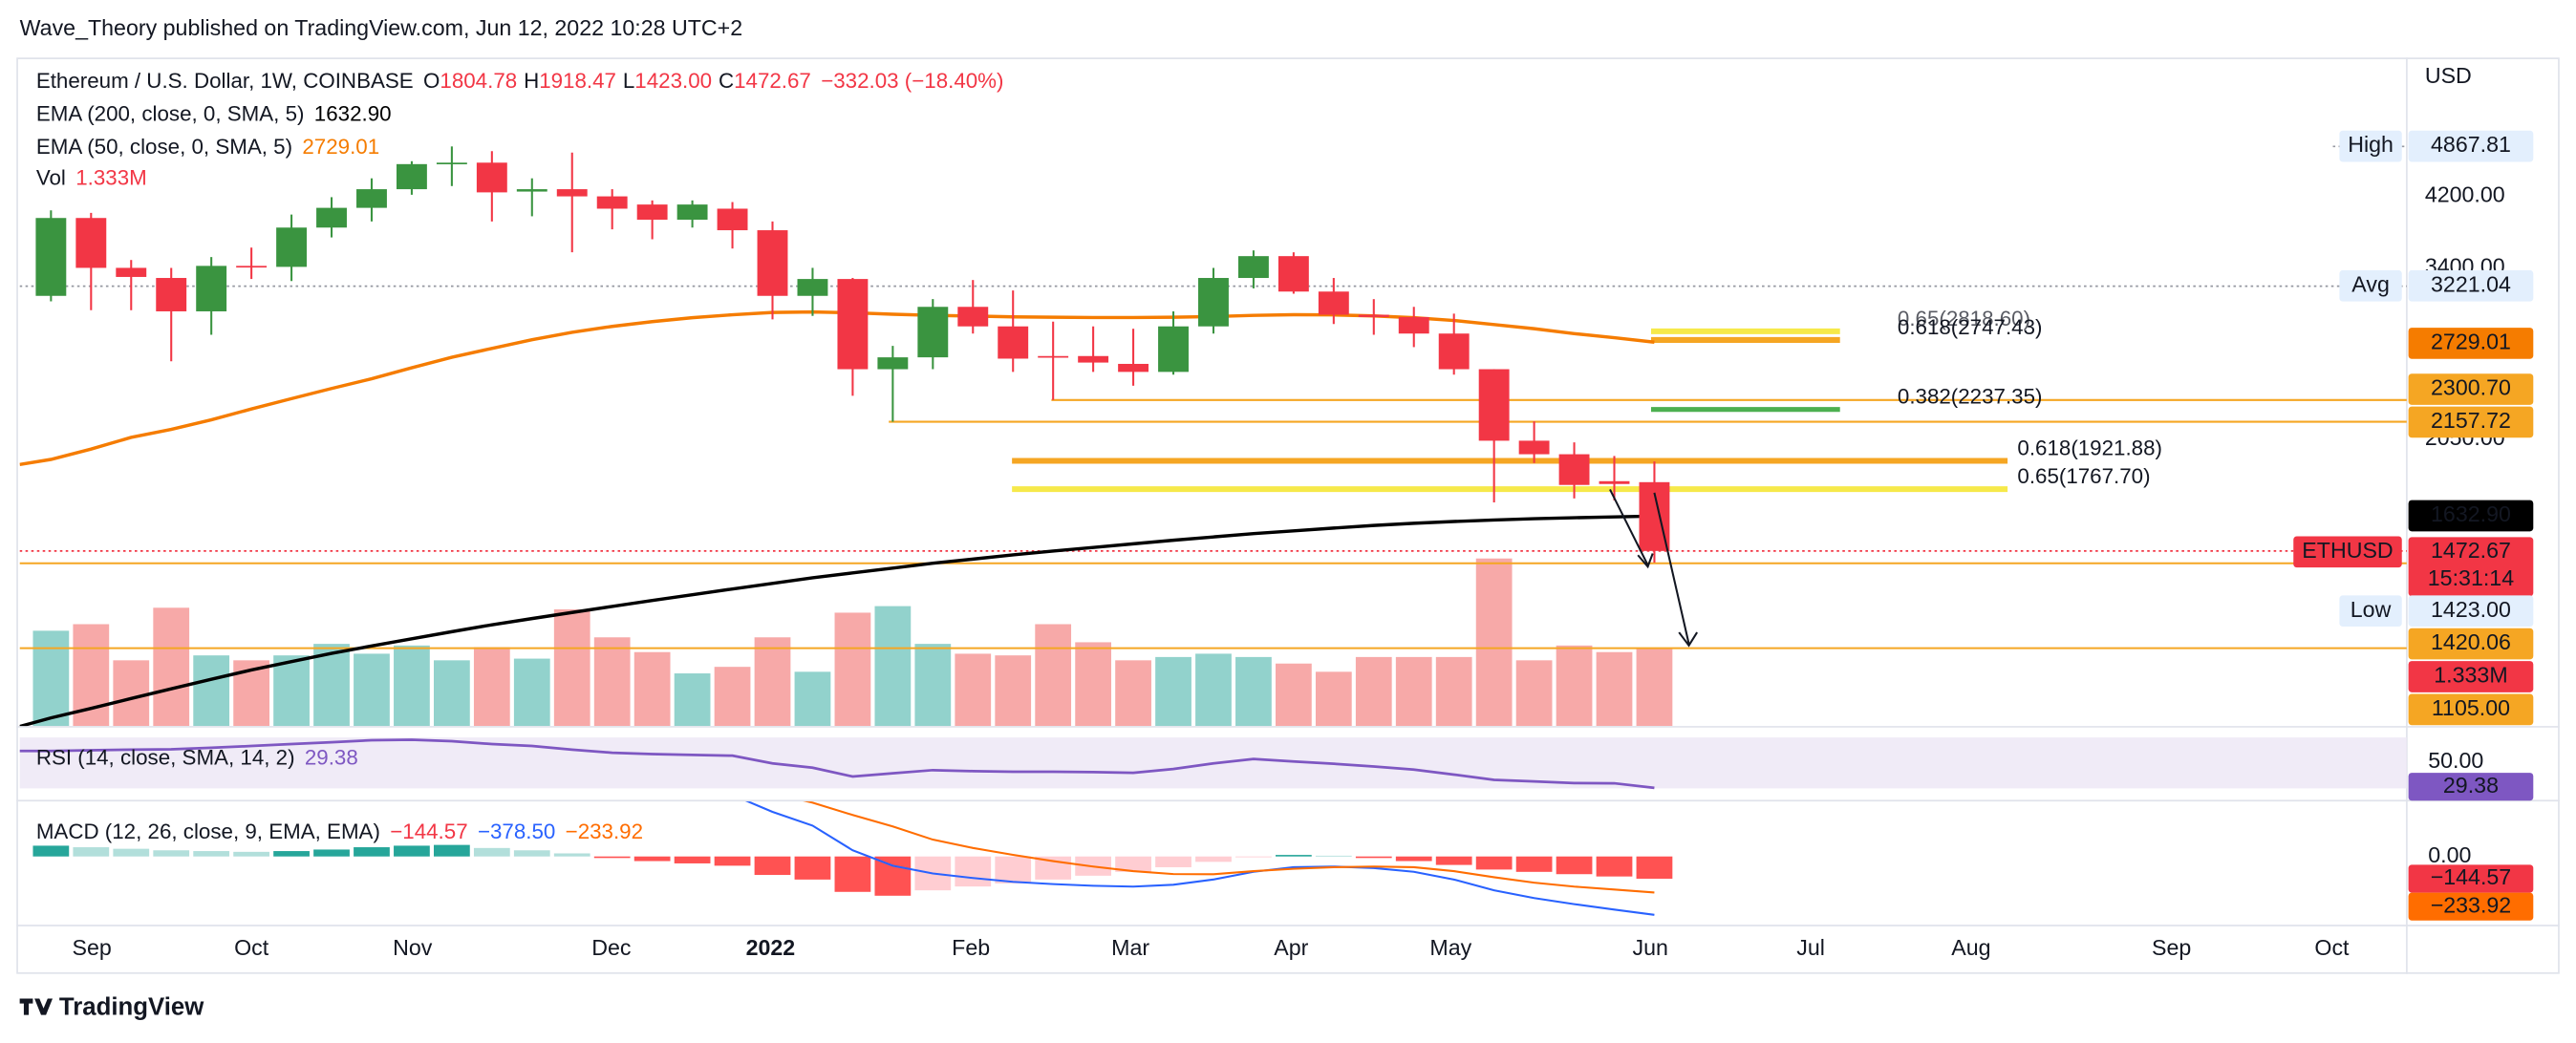  I want to click on axis-tag-label: 2729.01, so click(2471, 342).